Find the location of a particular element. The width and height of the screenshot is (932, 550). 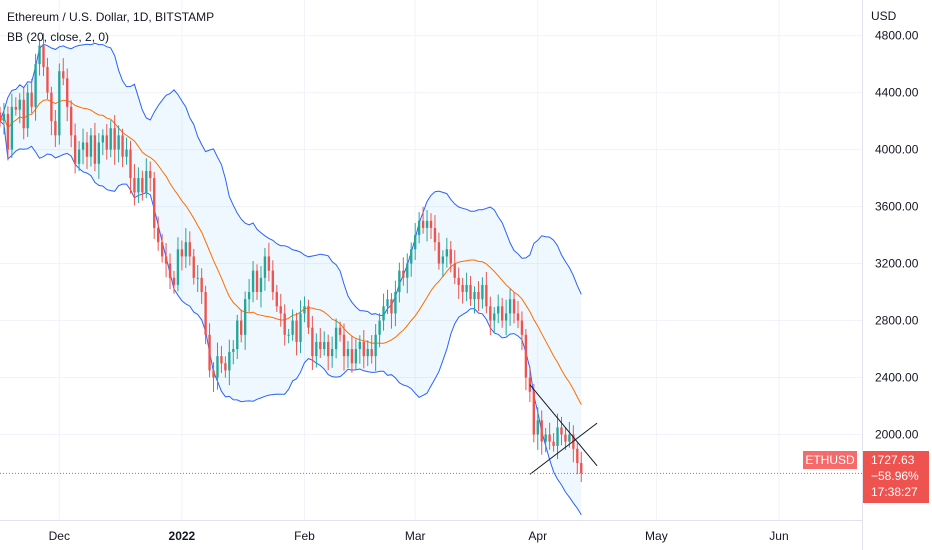

time-axis: Dec 2022 Feb Mar Apr May Jun is located at coordinates (419, 536).